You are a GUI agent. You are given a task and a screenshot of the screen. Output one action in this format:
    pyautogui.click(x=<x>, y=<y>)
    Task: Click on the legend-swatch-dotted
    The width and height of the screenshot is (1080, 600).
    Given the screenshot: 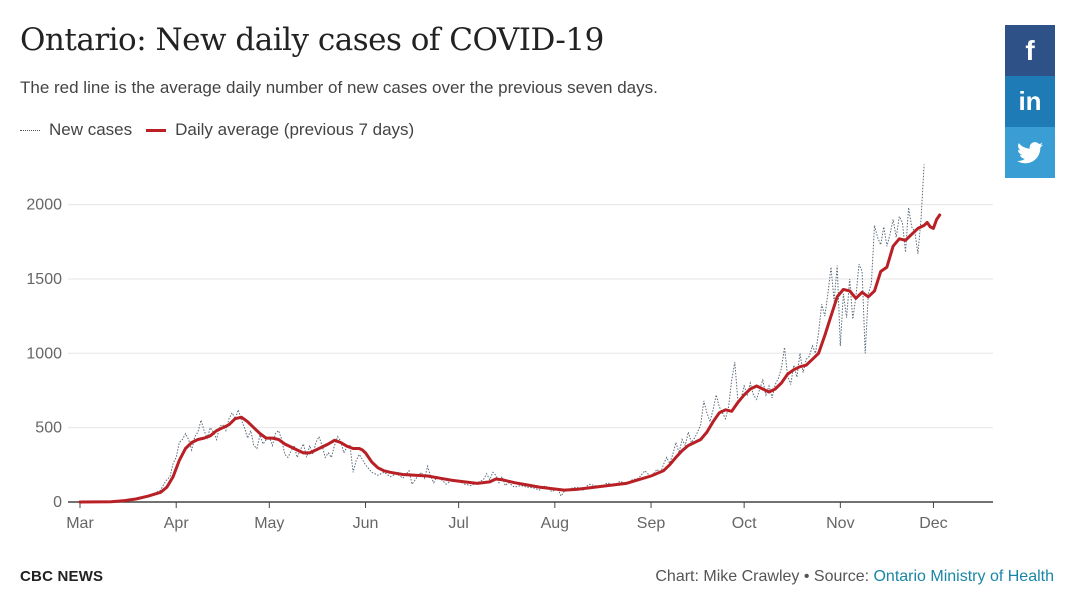 What is the action you would take?
    pyautogui.click(x=30, y=130)
    